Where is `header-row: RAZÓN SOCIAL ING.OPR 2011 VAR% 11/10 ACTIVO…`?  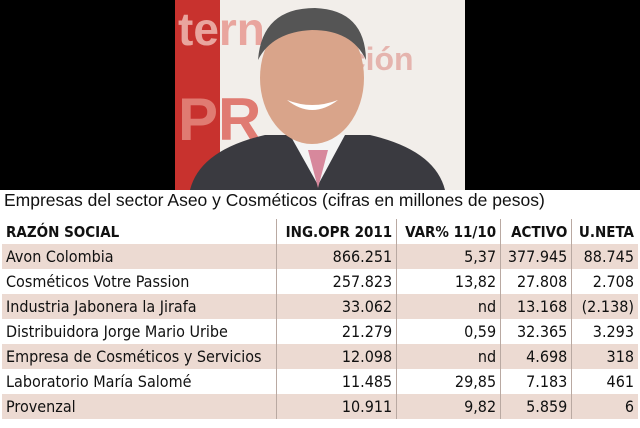
header-row: RAZÓN SOCIAL ING.OPR 2011 VAR% 11/10 ACTIVO… is located at coordinates (320, 231).